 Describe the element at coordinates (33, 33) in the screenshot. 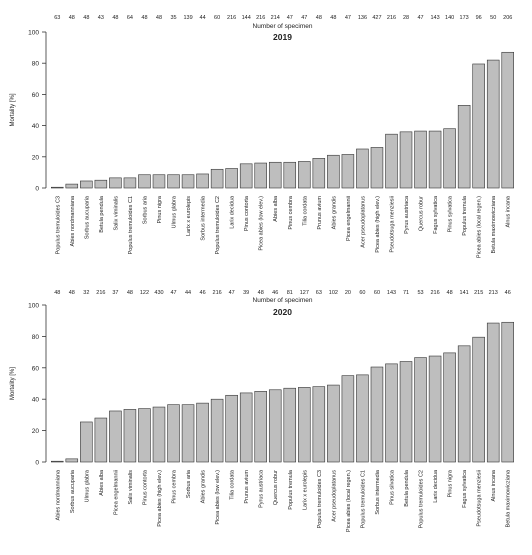

I see `y-tick-label: 100` at that location.